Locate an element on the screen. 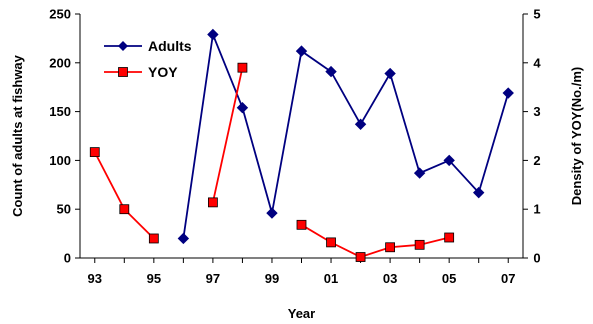  legend-marker-adults is located at coordinates (123, 46).